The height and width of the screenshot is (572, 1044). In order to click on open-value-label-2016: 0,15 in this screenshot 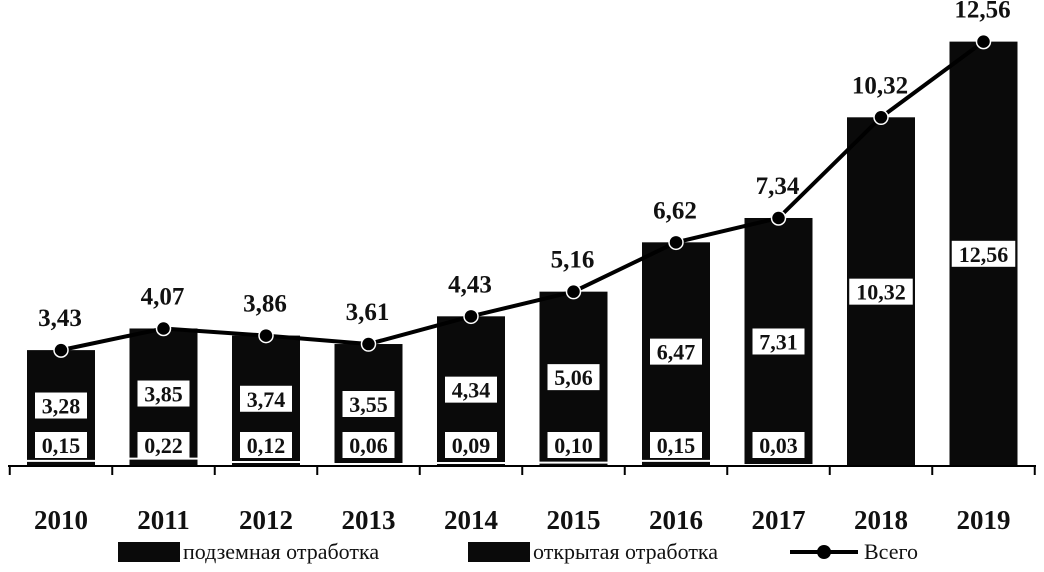, I will do `click(676, 445)`.